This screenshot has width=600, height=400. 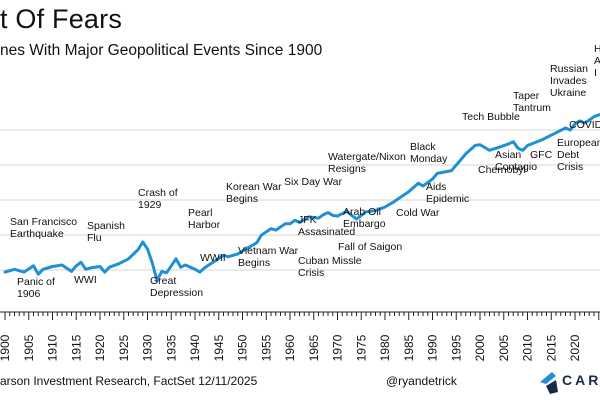 I want to click on annotation-label: Cuban Missle Crisis, so click(x=330, y=267).